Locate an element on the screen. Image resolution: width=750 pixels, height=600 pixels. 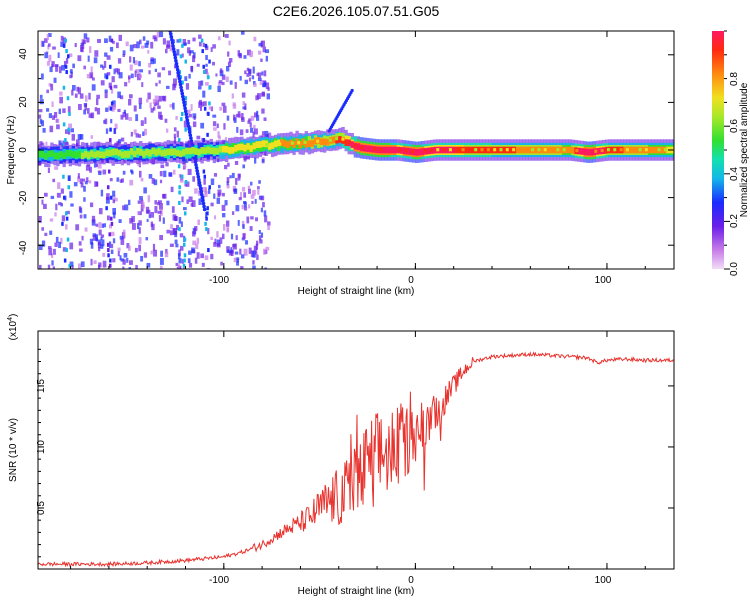
colorbar-ticks is located at coordinates (727, 150).